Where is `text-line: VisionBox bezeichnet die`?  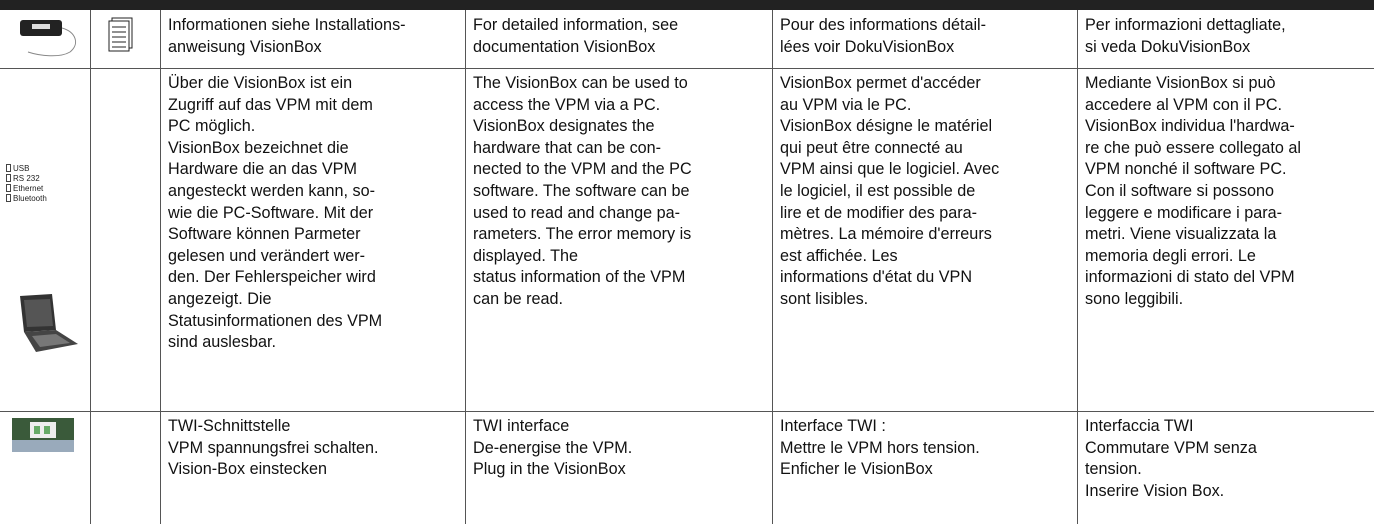 text-line: VisionBox bezeichnet die is located at coordinates (258, 147).